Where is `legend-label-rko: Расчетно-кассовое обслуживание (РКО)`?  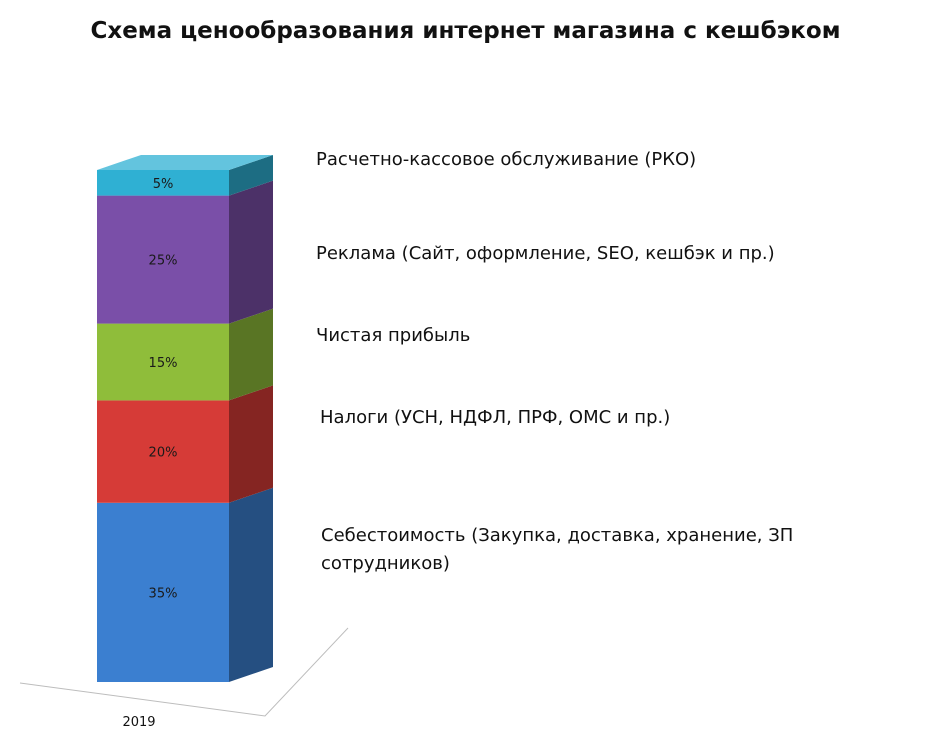
legend-label-rko: Расчетно-кассовое обслуживание (РКО) is located at coordinates (506, 159).